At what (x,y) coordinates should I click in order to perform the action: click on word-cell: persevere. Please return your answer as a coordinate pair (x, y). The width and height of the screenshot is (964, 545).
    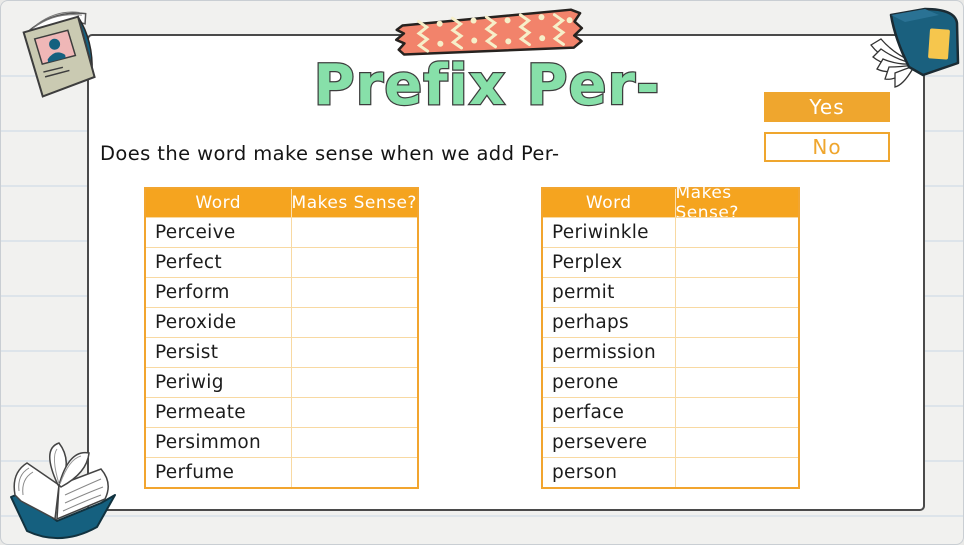
    Looking at the image, I should click on (609, 442).